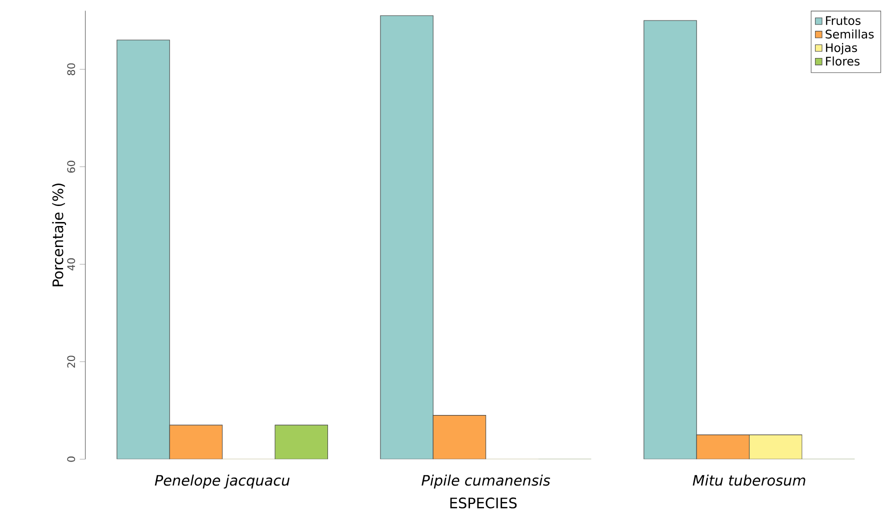 The image size is (883, 530). What do you see at coordinates (71, 362) in the screenshot?
I see `y-tick-label: 20` at bounding box center [71, 362].